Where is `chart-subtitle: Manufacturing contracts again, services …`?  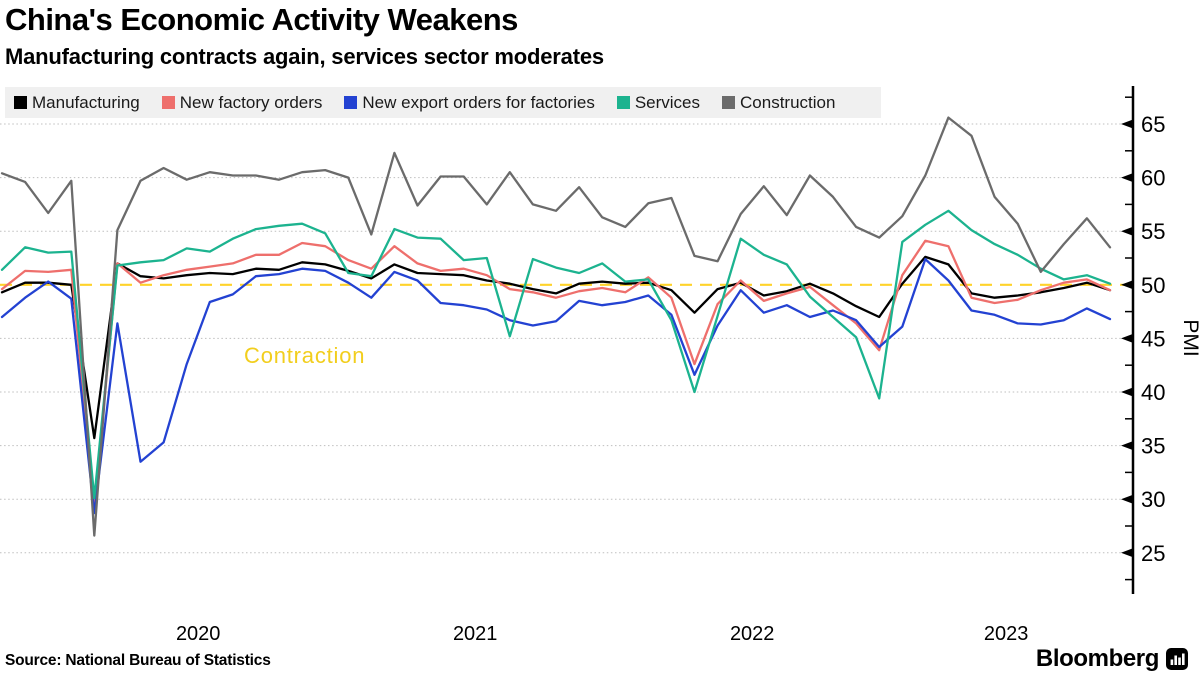
chart-subtitle: Manufacturing contracts again, services … is located at coordinates (304, 56).